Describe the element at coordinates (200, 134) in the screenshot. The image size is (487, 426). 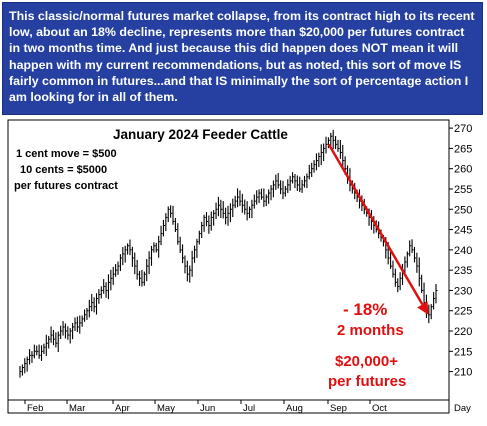
I see `chart-title: January 2024 Feeder Cattle` at that location.